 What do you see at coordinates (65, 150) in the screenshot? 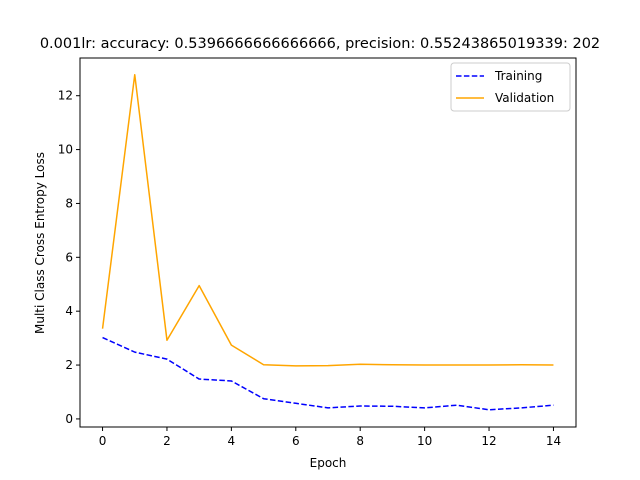
I see `y-tick-label: 10` at bounding box center [65, 150].